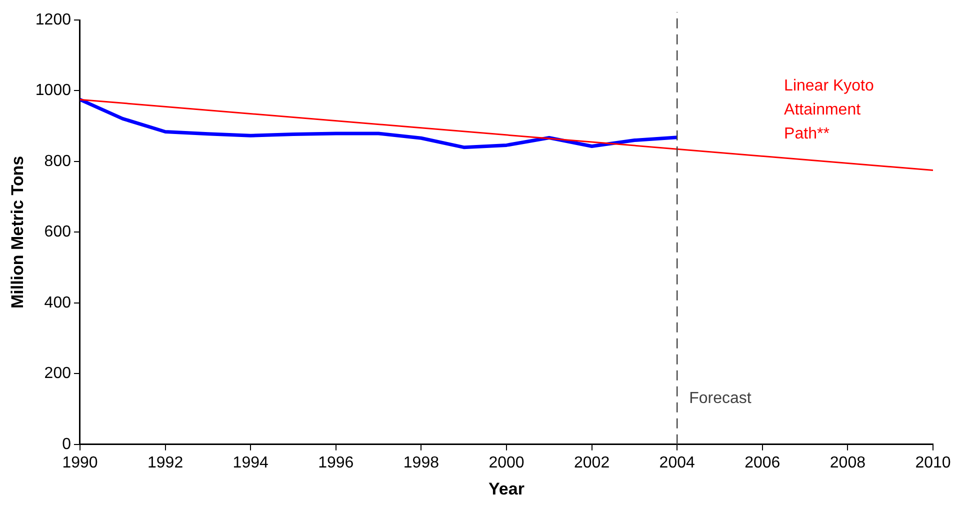 Image resolution: width=965 pixels, height=508 pixels. I want to click on series-label: Linear Kyoto Attainment Path**, so click(829, 110).